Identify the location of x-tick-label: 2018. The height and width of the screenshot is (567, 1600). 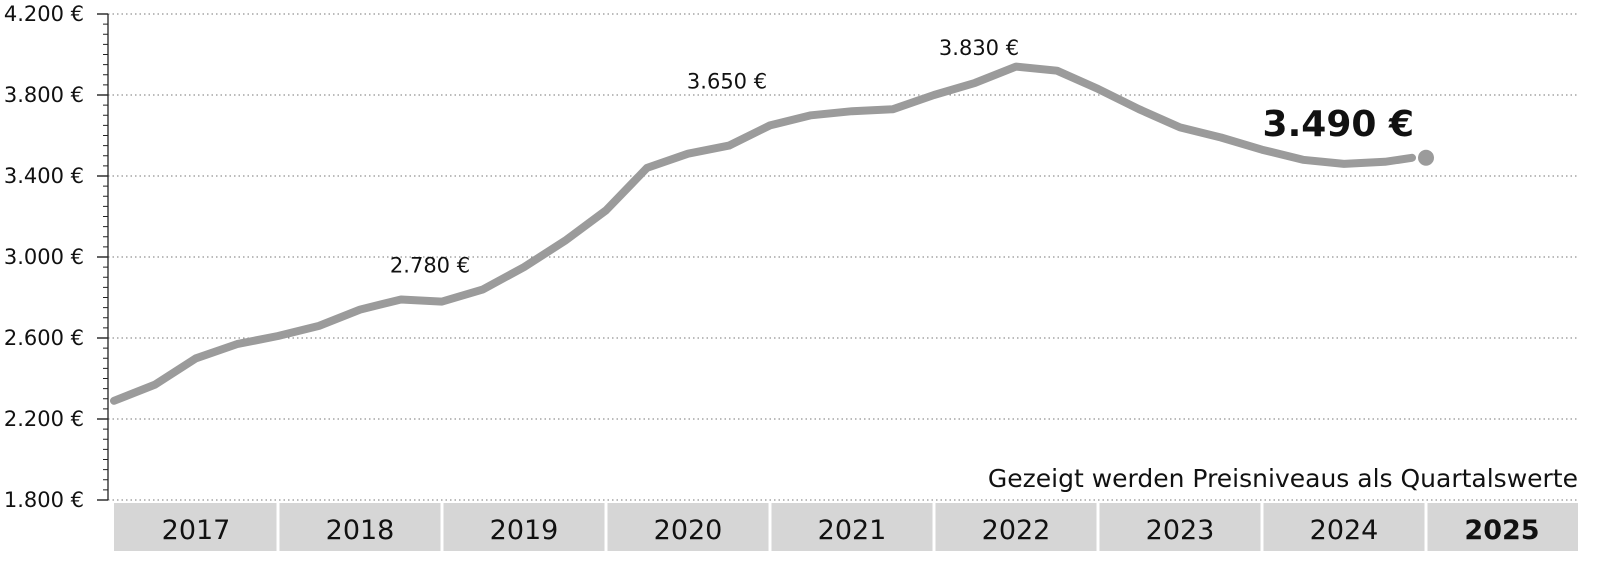
(360, 530).